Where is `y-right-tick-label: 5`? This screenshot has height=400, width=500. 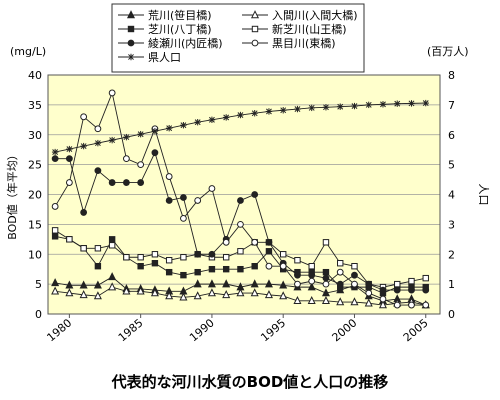
y-right-tick-label: 5 is located at coordinates (451, 165).